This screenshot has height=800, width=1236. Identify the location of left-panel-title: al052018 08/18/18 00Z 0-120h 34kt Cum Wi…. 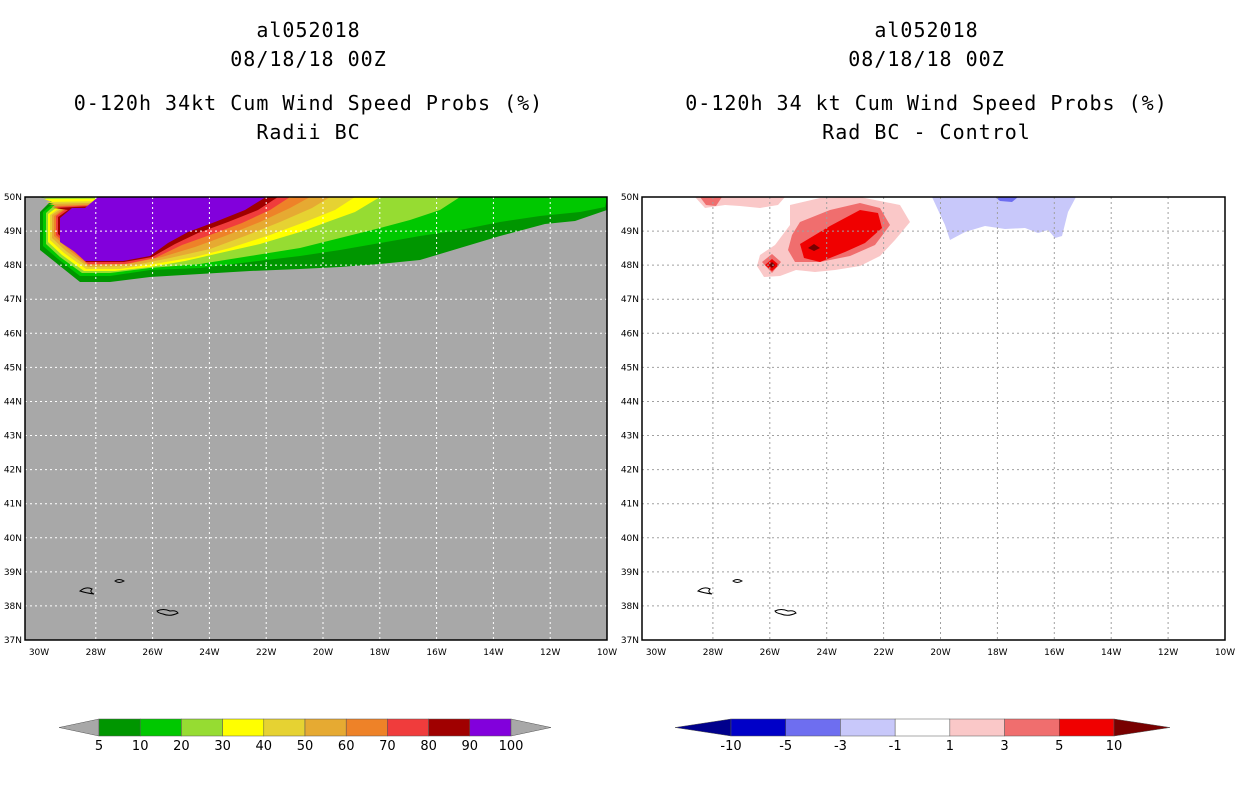
(308, 81).